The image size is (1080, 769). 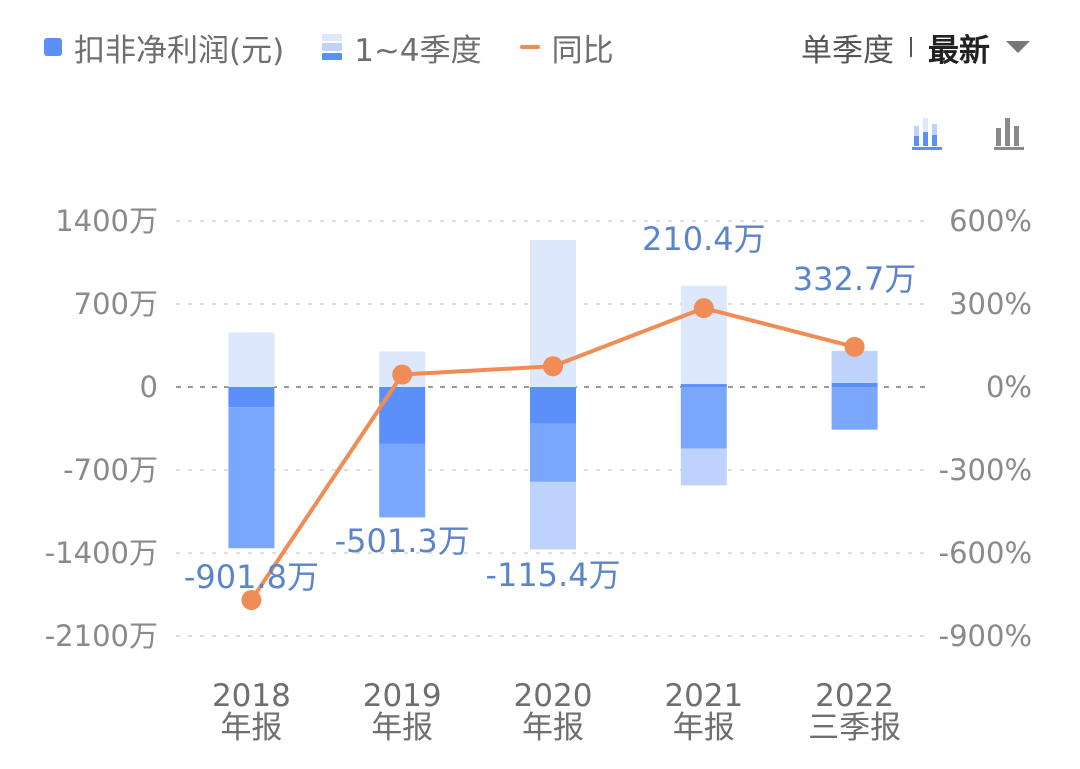 I want to click on x-tick-label: 2018, so click(x=251, y=696).